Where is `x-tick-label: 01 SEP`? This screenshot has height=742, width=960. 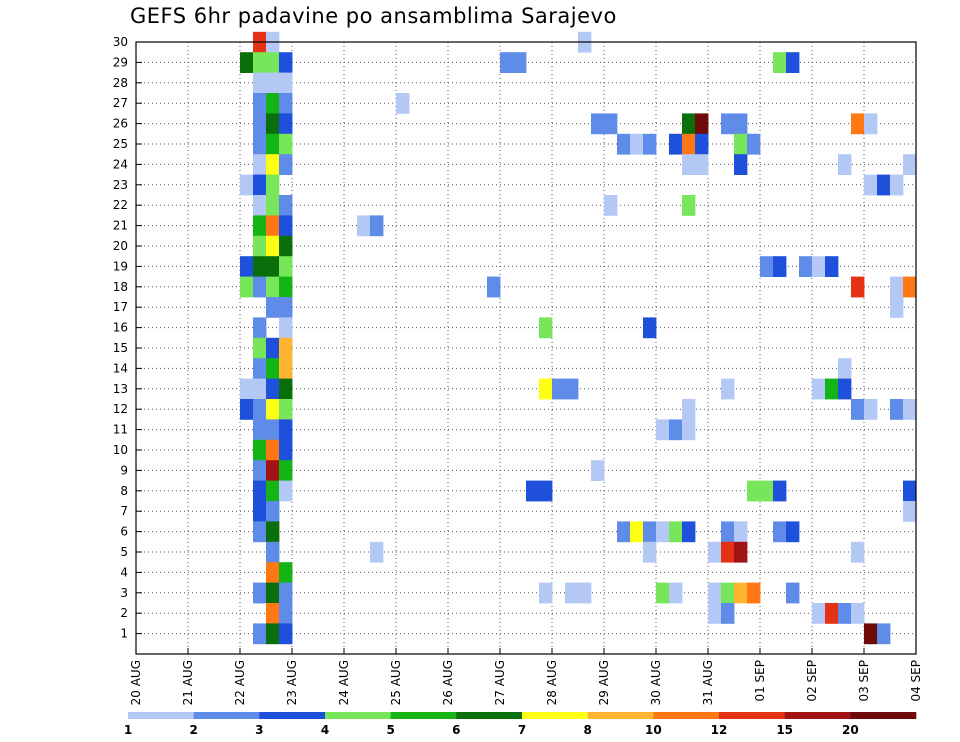 x-tick-label: 01 SEP is located at coordinates (760, 681).